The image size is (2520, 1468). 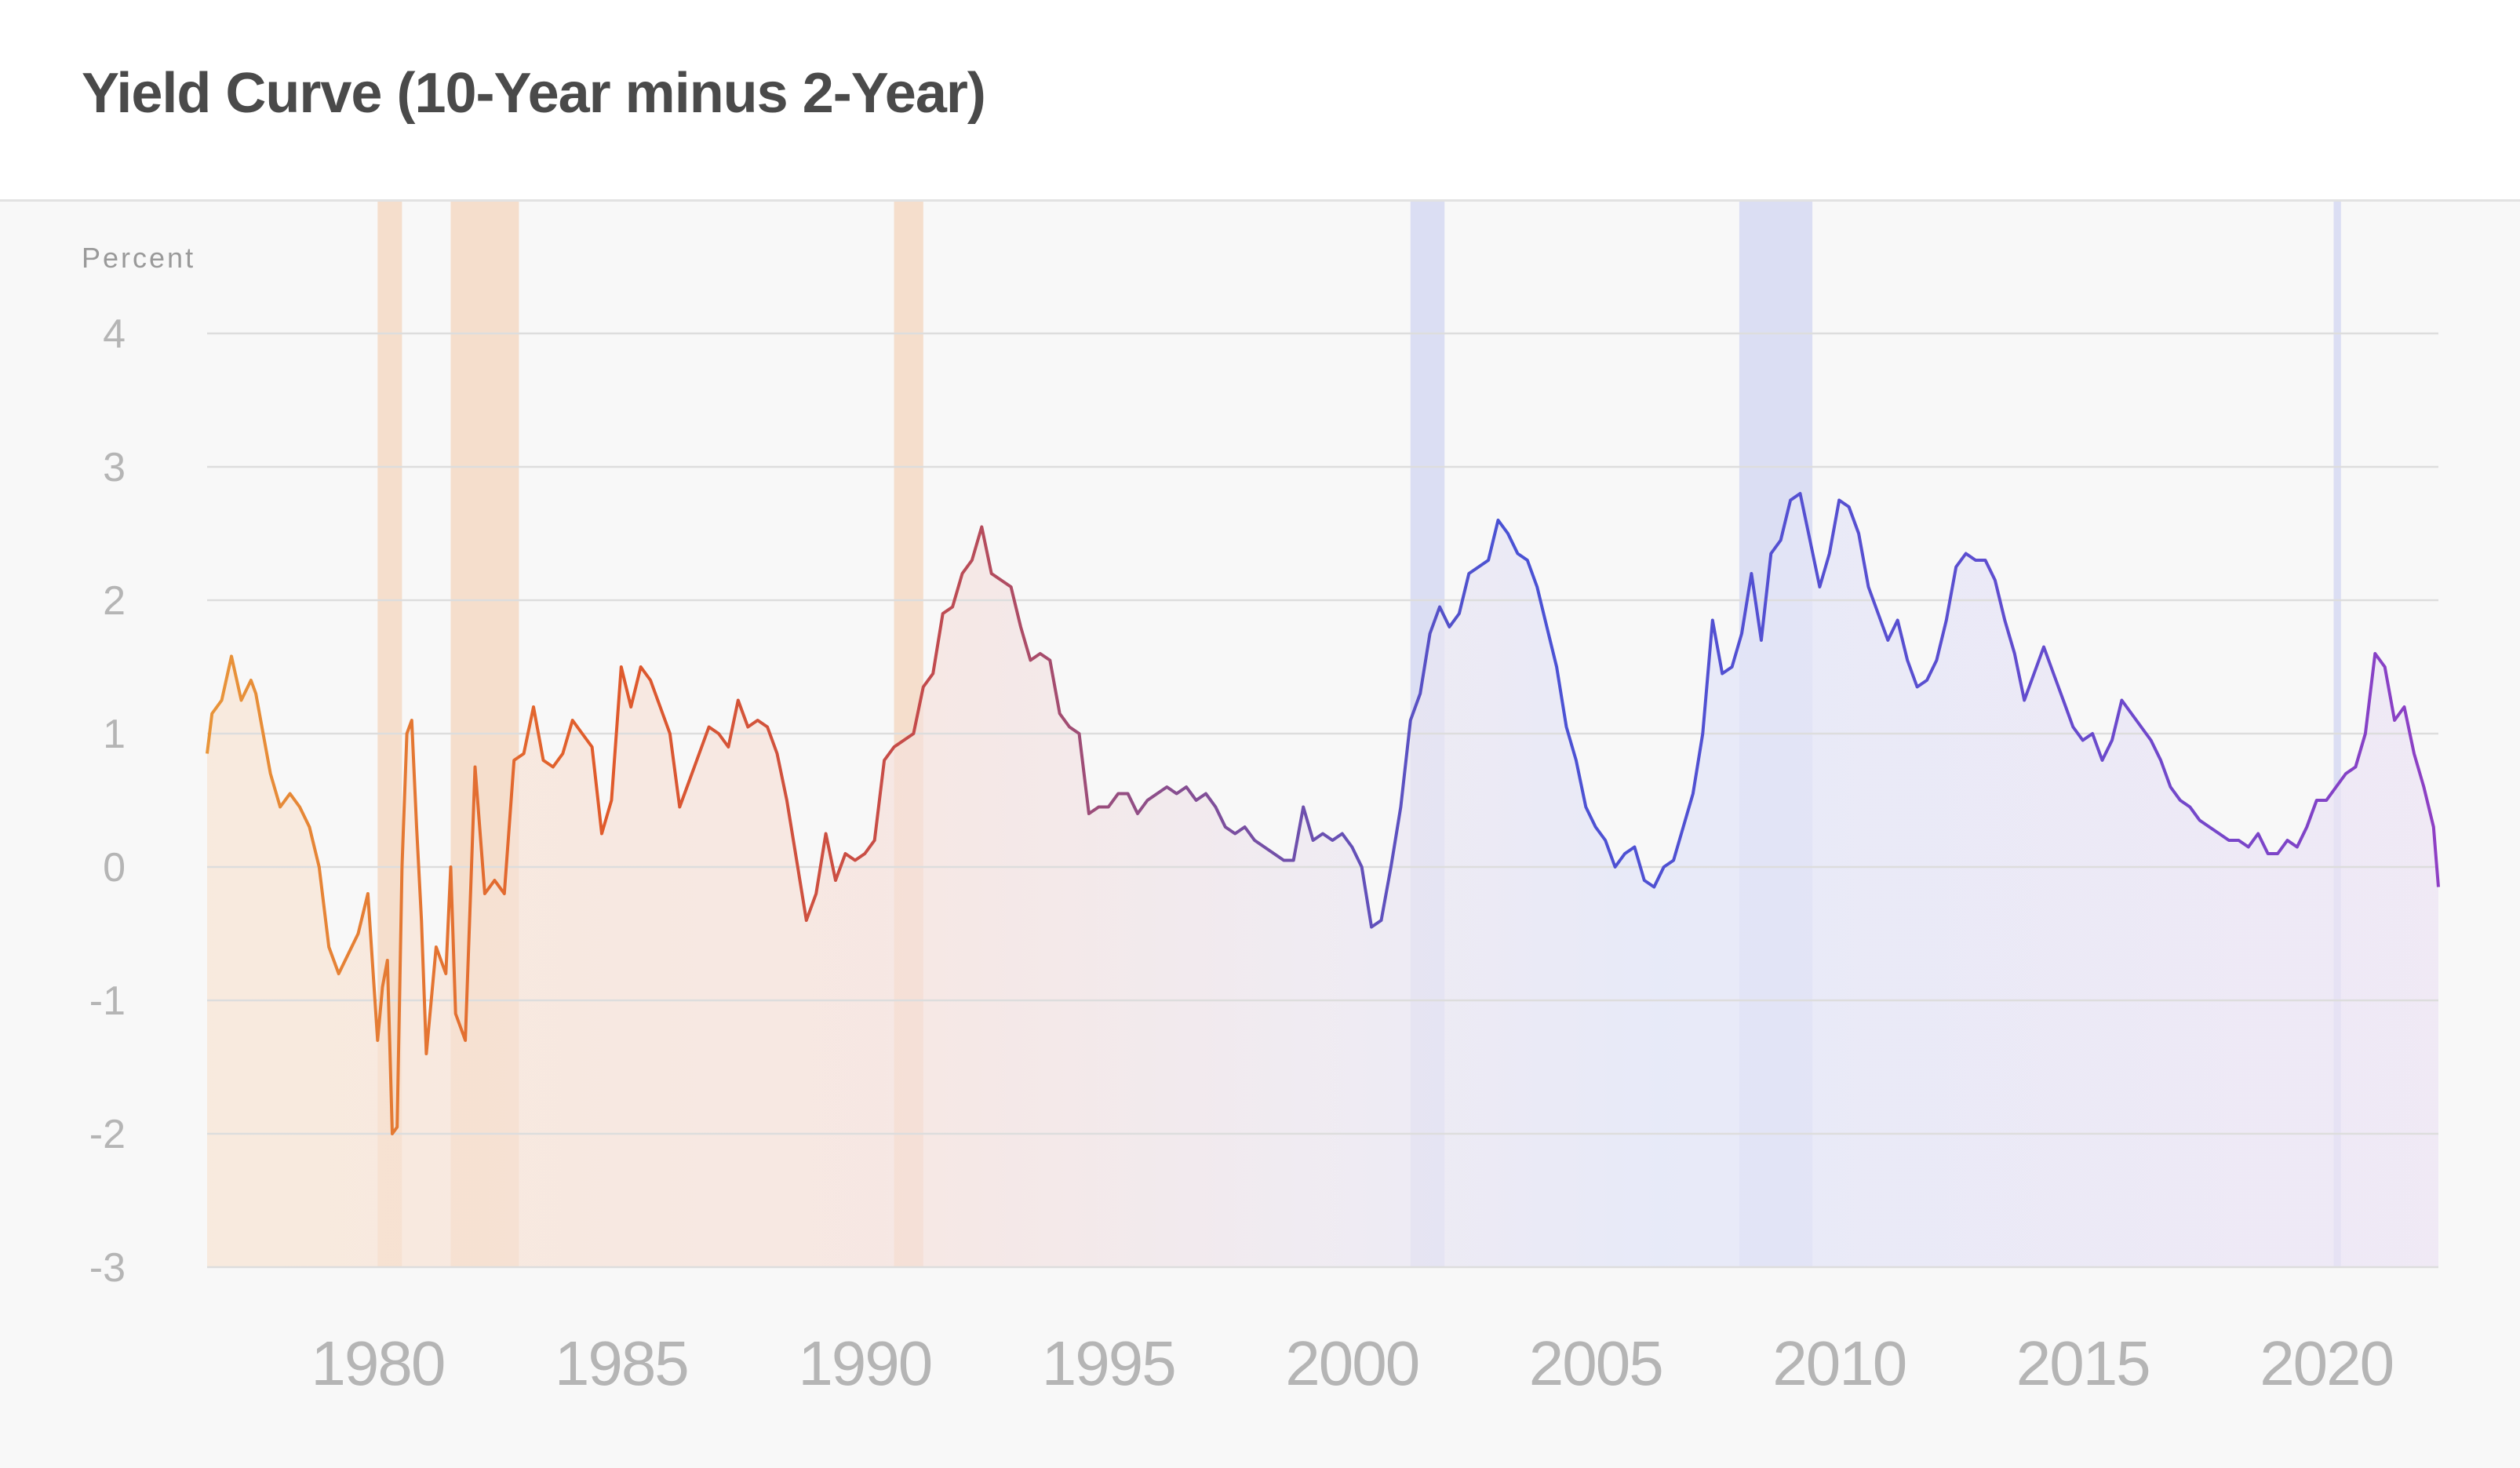 What do you see at coordinates (107, 801) in the screenshot?
I see `y-tick-labels: 4 3 2 1 0 -1 -2 -3` at bounding box center [107, 801].